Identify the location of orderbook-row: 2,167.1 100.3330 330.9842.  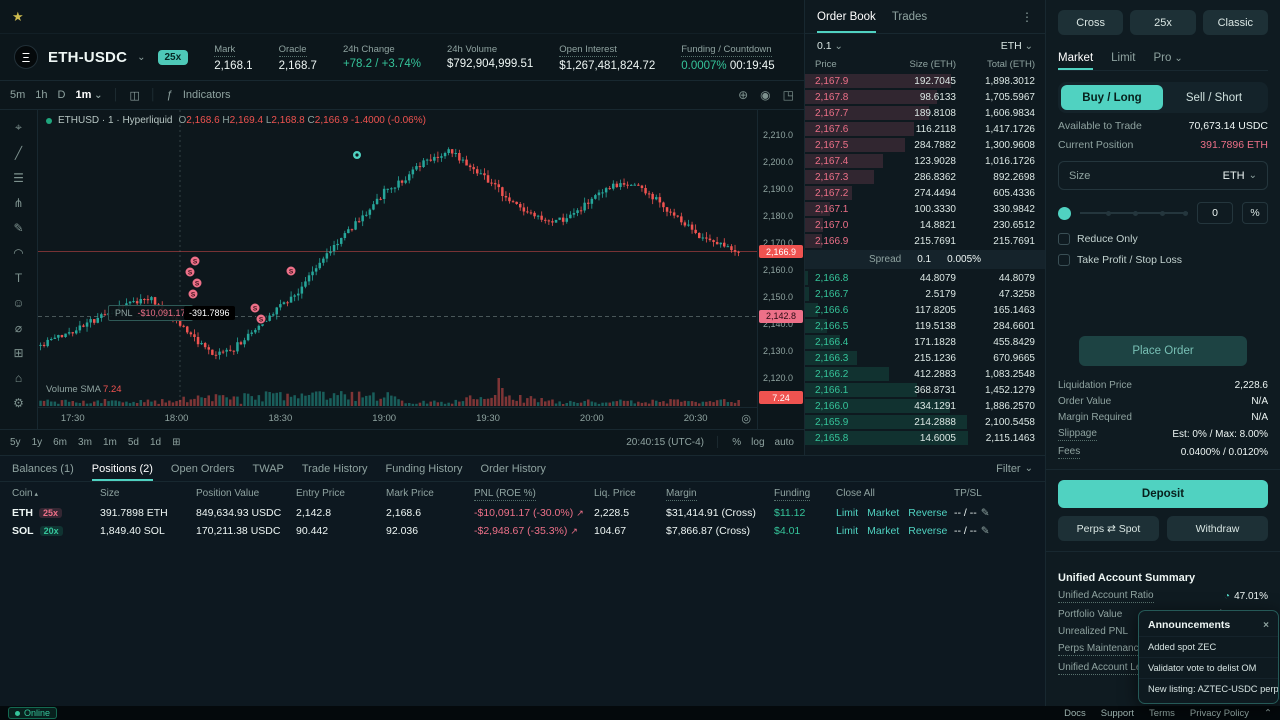
(925, 209).